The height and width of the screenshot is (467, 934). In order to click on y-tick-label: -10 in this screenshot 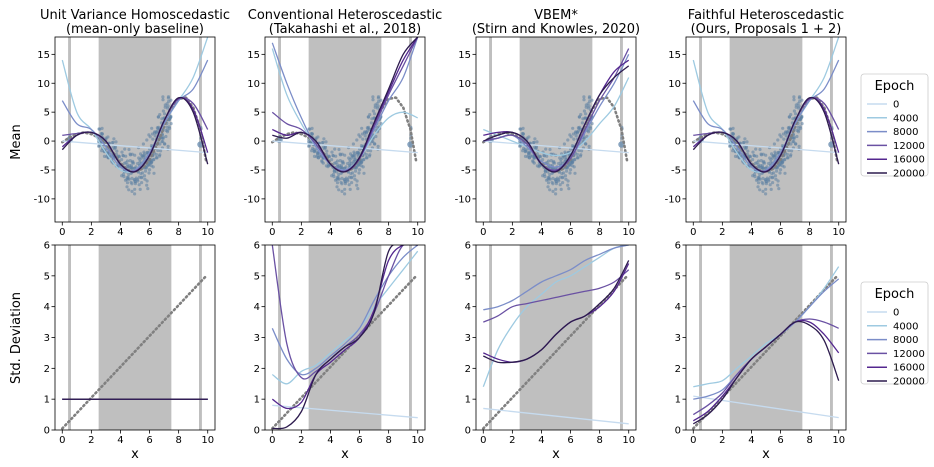, I will do `click(42, 199)`.